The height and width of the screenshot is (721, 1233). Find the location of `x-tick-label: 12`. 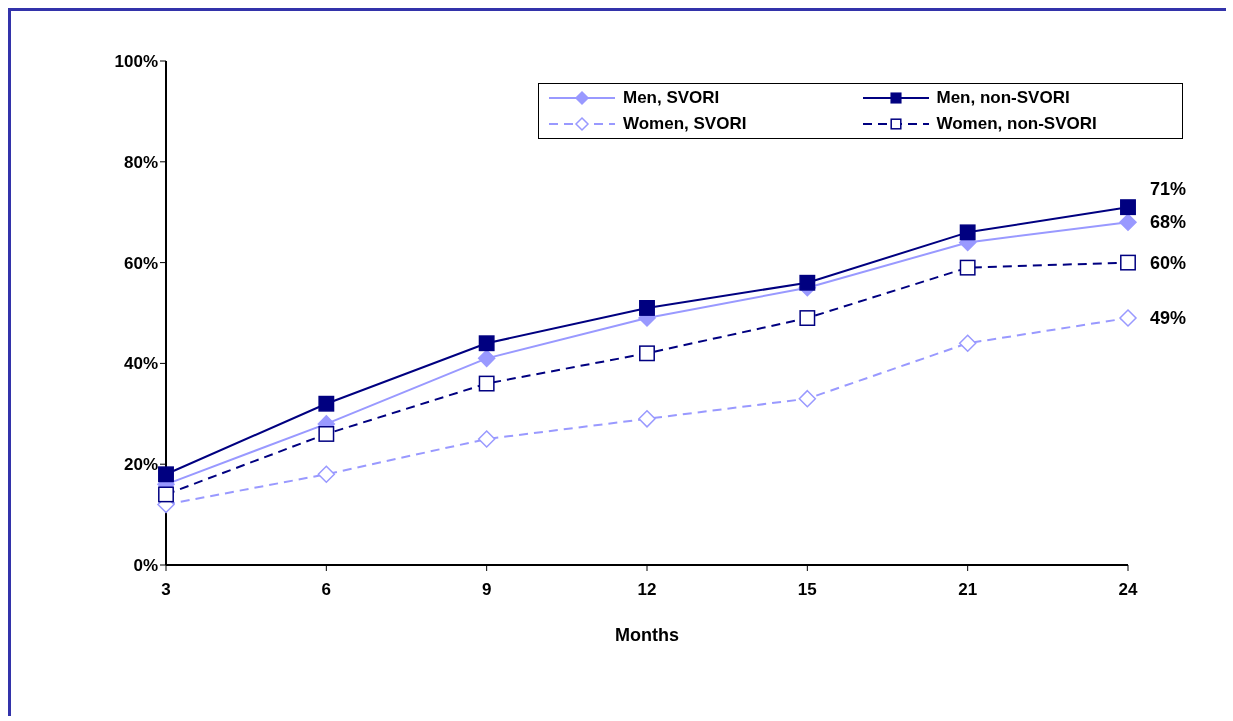

x-tick-label: 12 is located at coordinates (647, 590).